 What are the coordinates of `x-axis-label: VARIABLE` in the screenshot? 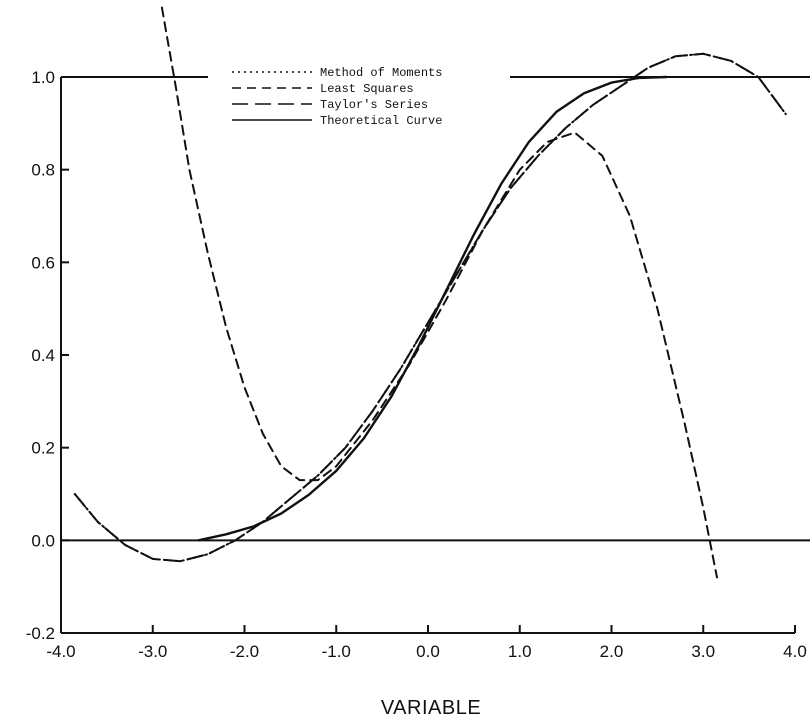 It's located at (431, 708).